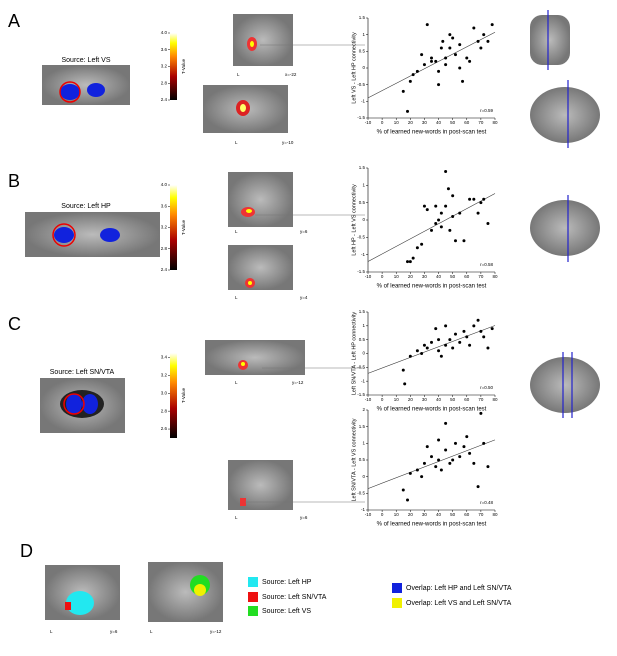 The image size is (617, 656). What do you see at coordinates (495, 122) in the screenshot?
I see `x-tick-label: 80` at bounding box center [495, 122].